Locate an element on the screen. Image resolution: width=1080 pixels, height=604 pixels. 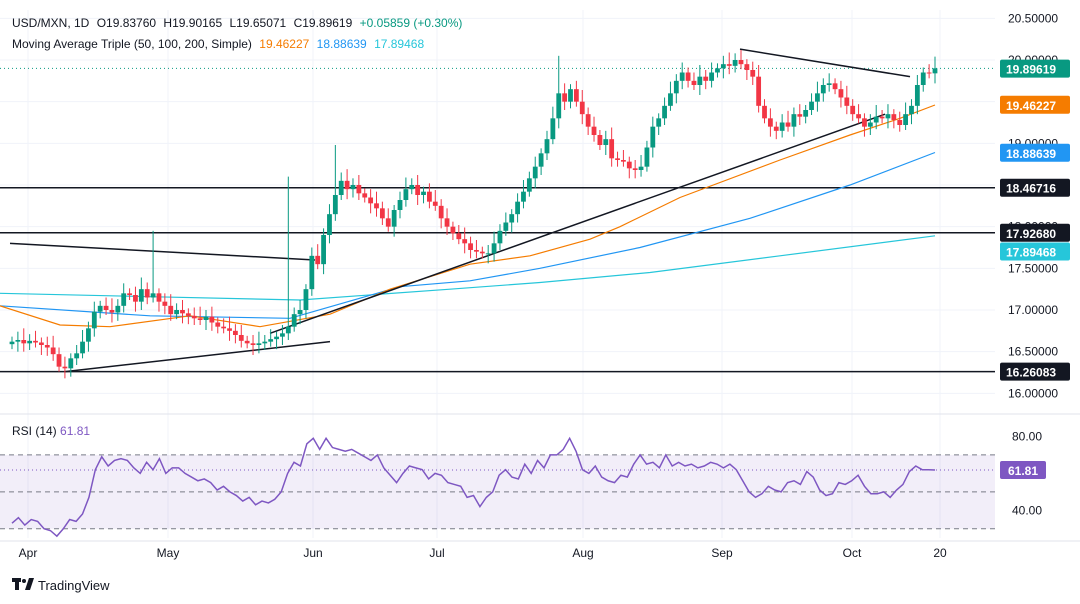
price-label-tag: 17.89468 is located at coordinates (1035, 251).